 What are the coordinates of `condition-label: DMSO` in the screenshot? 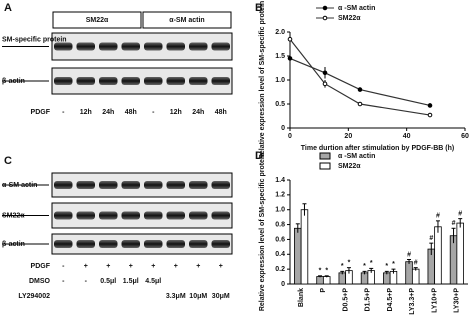 It's located at (40, 281).